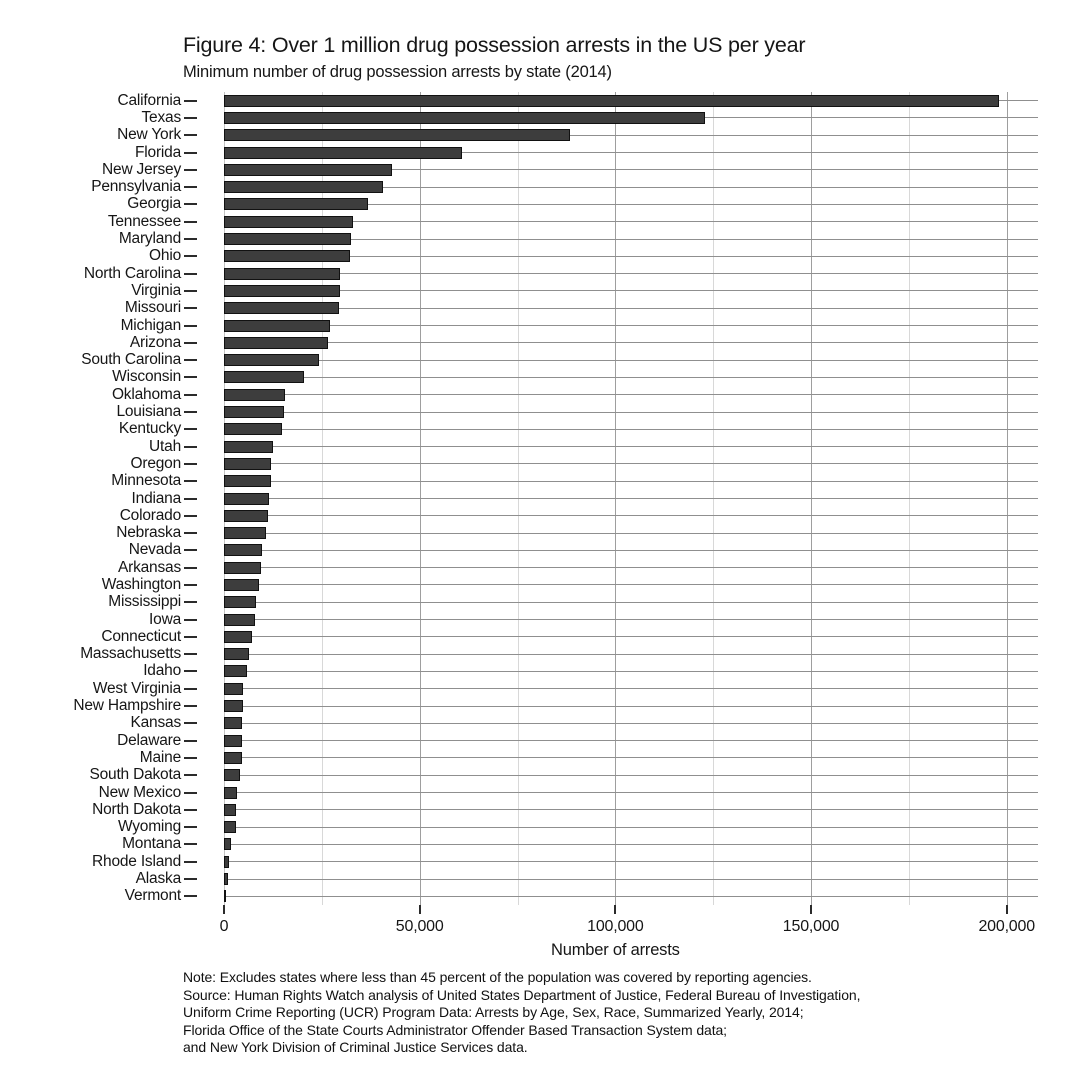 The height and width of the screenshot is (1080, 1080). I want to click on y-axis-label: Kentucky, so click(149, 429).